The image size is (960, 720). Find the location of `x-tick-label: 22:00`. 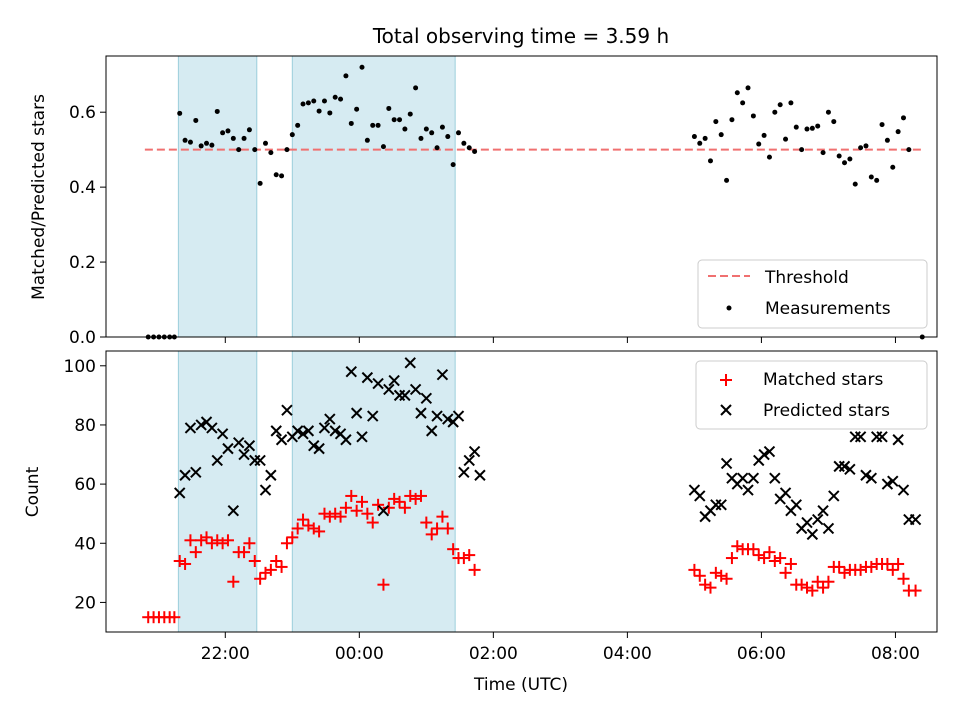

x-tick-label: 22:00 is located at coordinates (225, 654).